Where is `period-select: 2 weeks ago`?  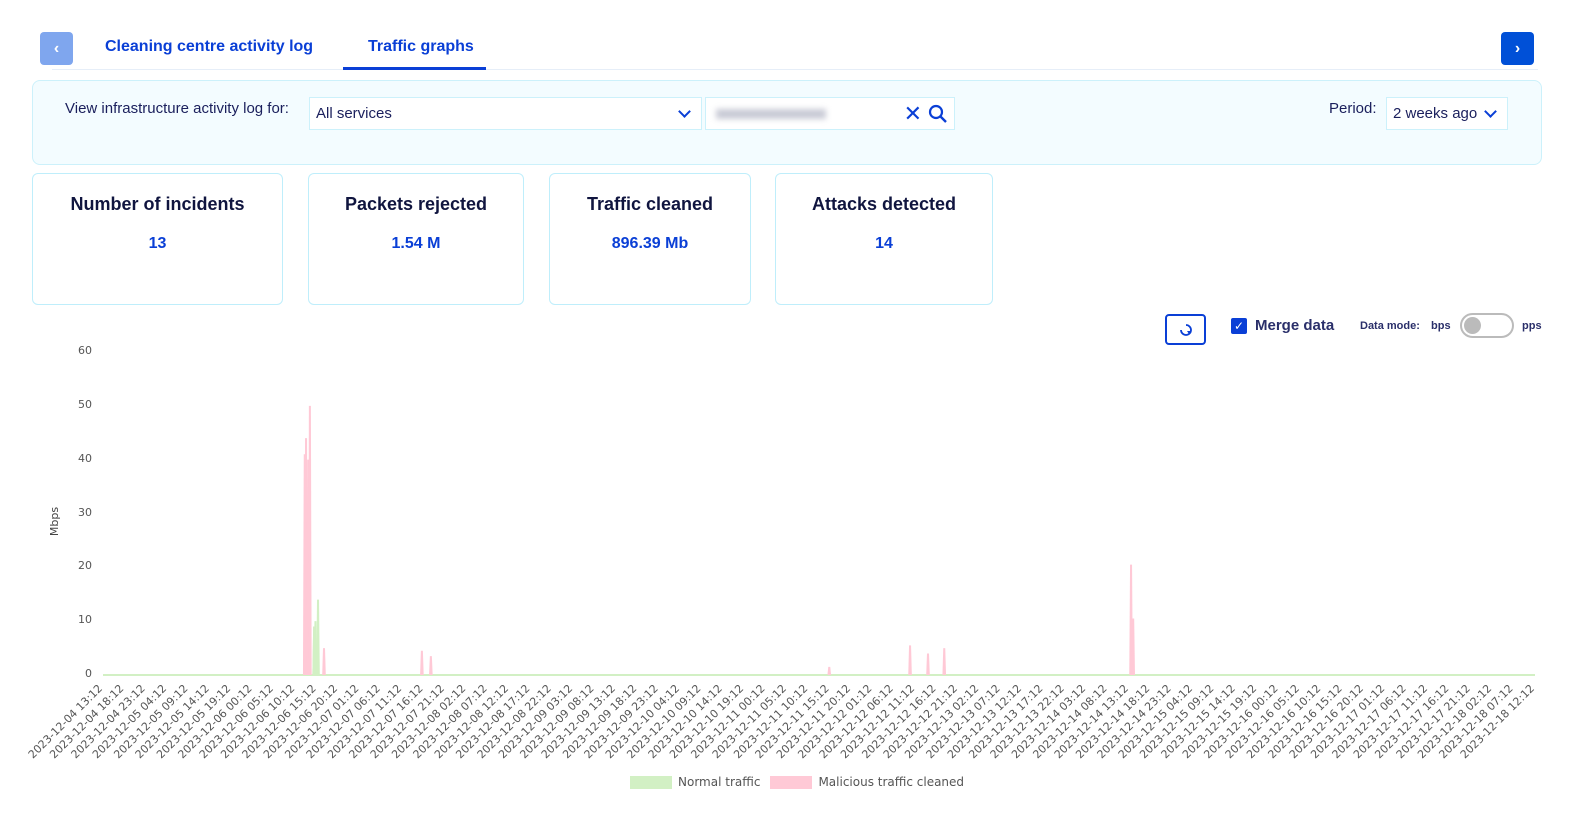 period-select: 2 weeks ago is located at coordinates (1447, 113).